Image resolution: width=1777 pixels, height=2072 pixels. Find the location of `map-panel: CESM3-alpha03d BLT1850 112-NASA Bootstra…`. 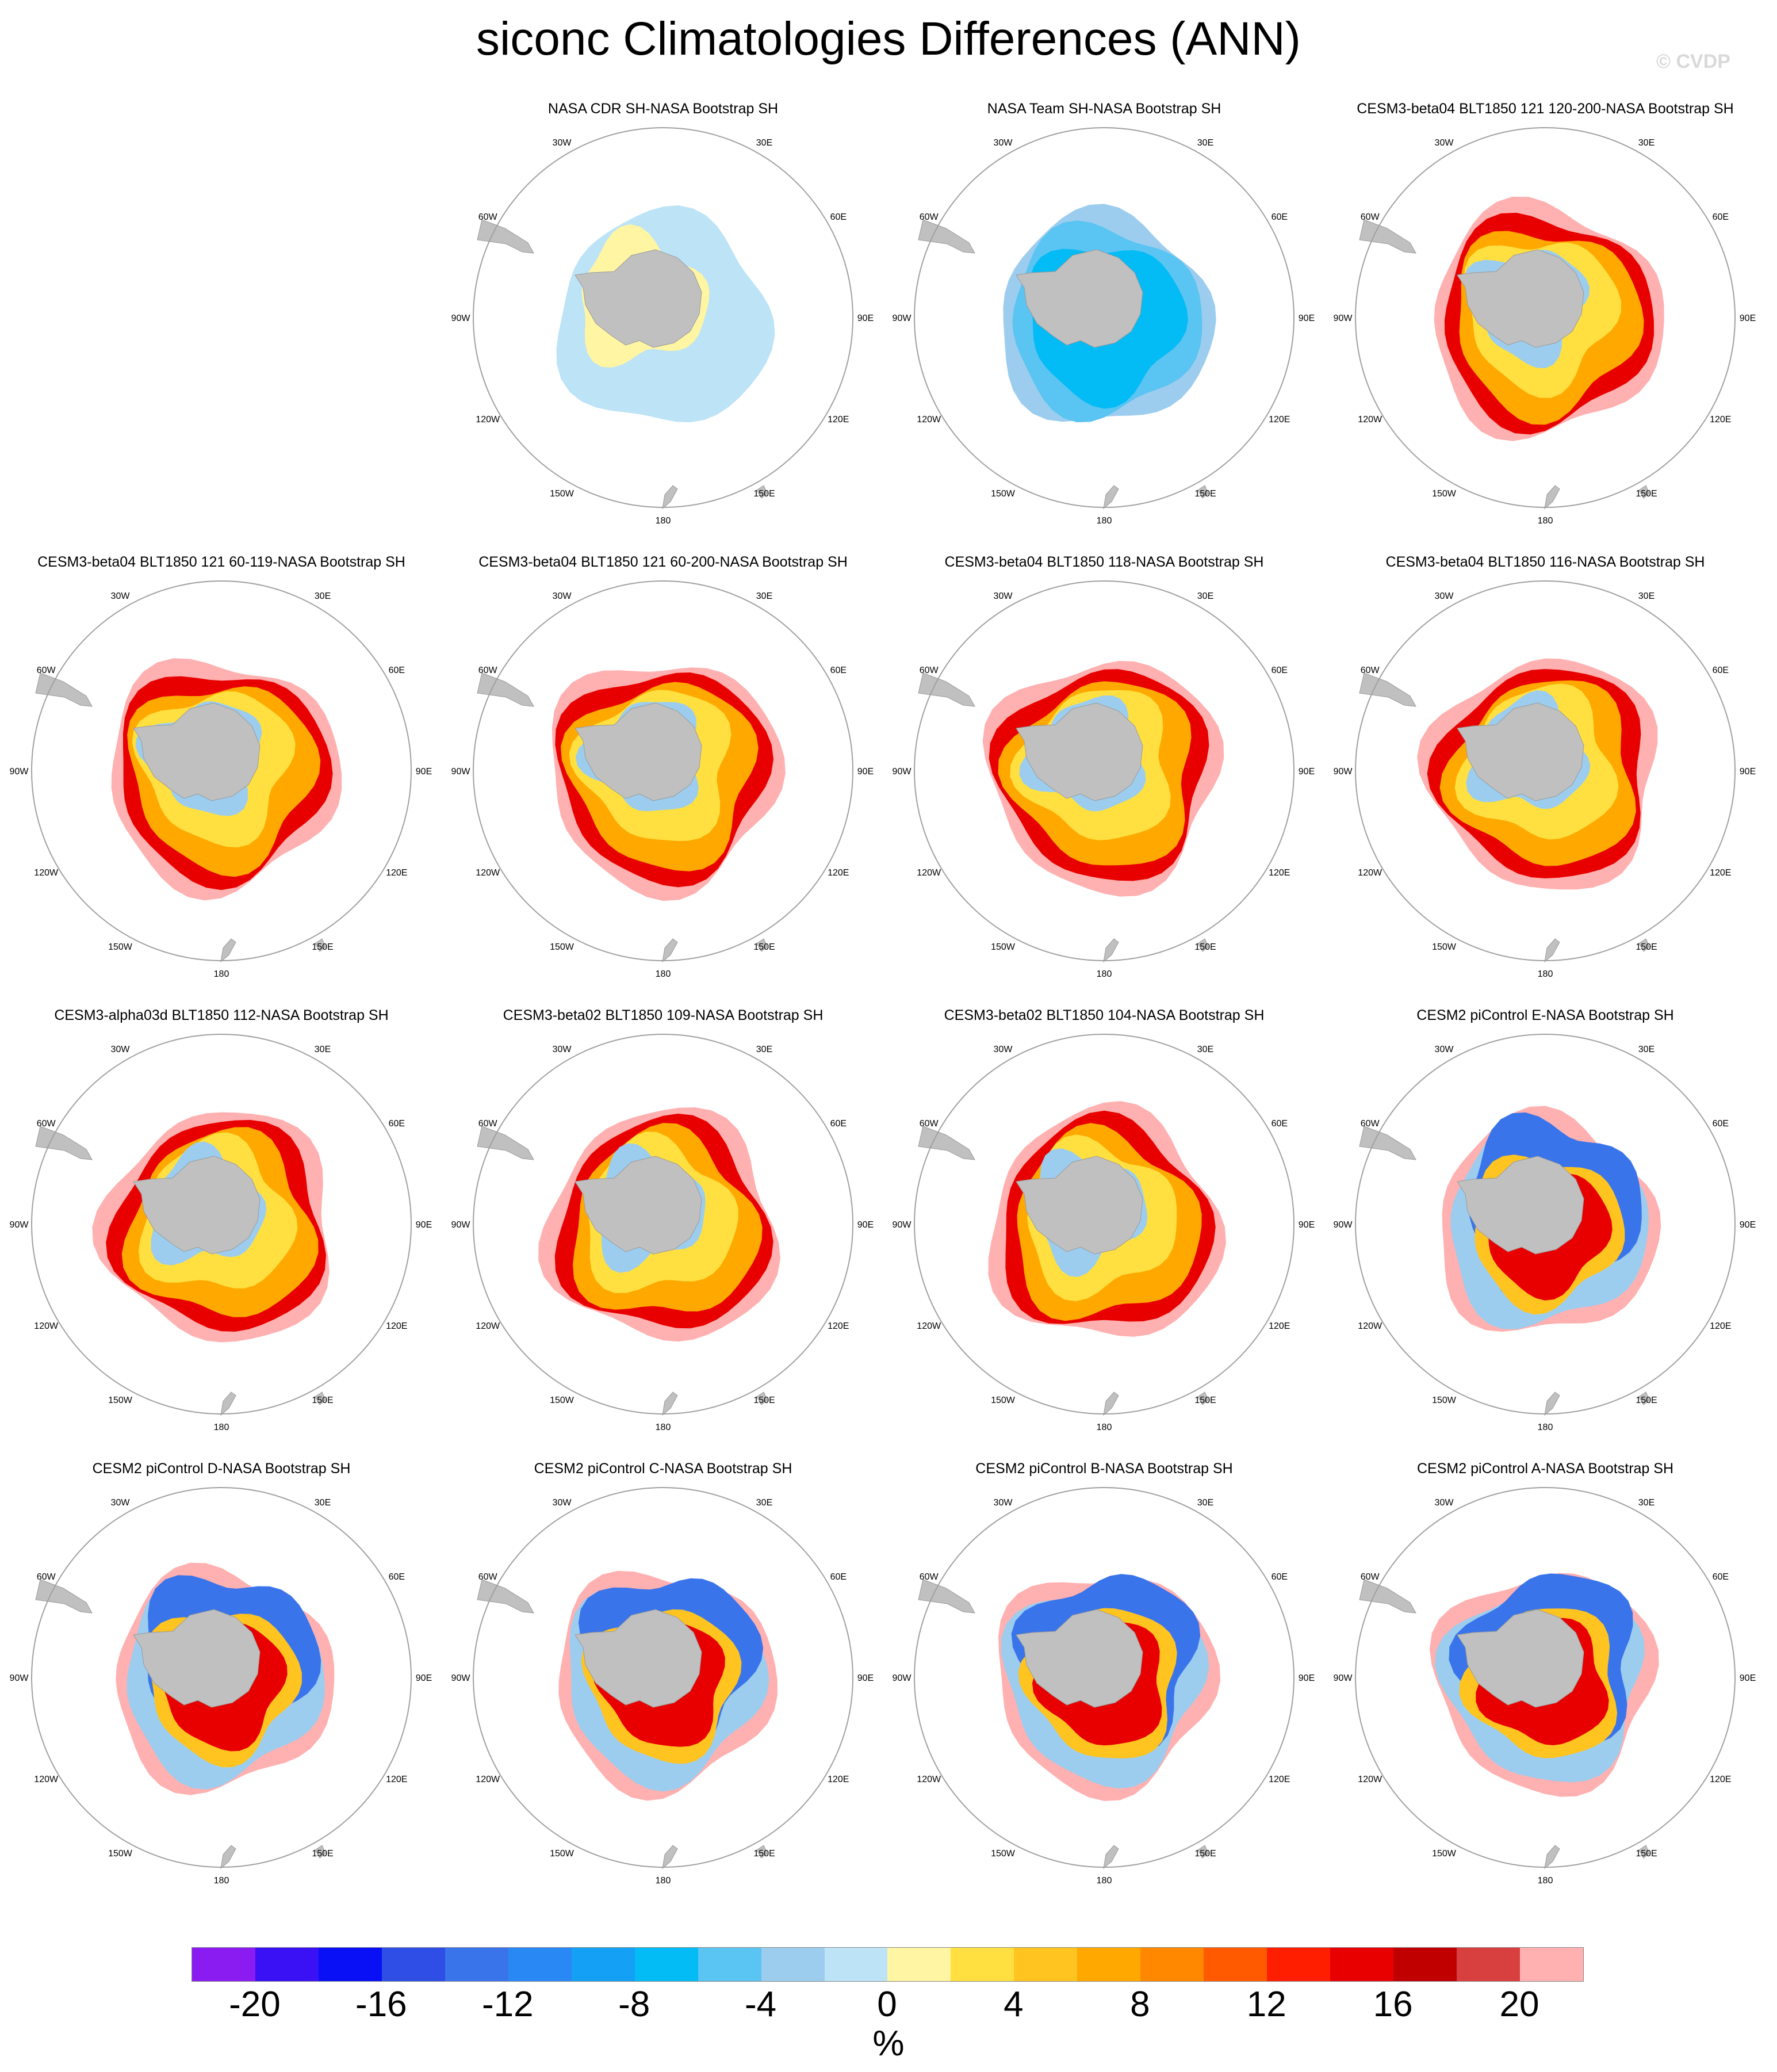

map-panel: CESM3-alpha03d BLT1850 112-NASA Bootstra… is located at coordinates (221, 1221).